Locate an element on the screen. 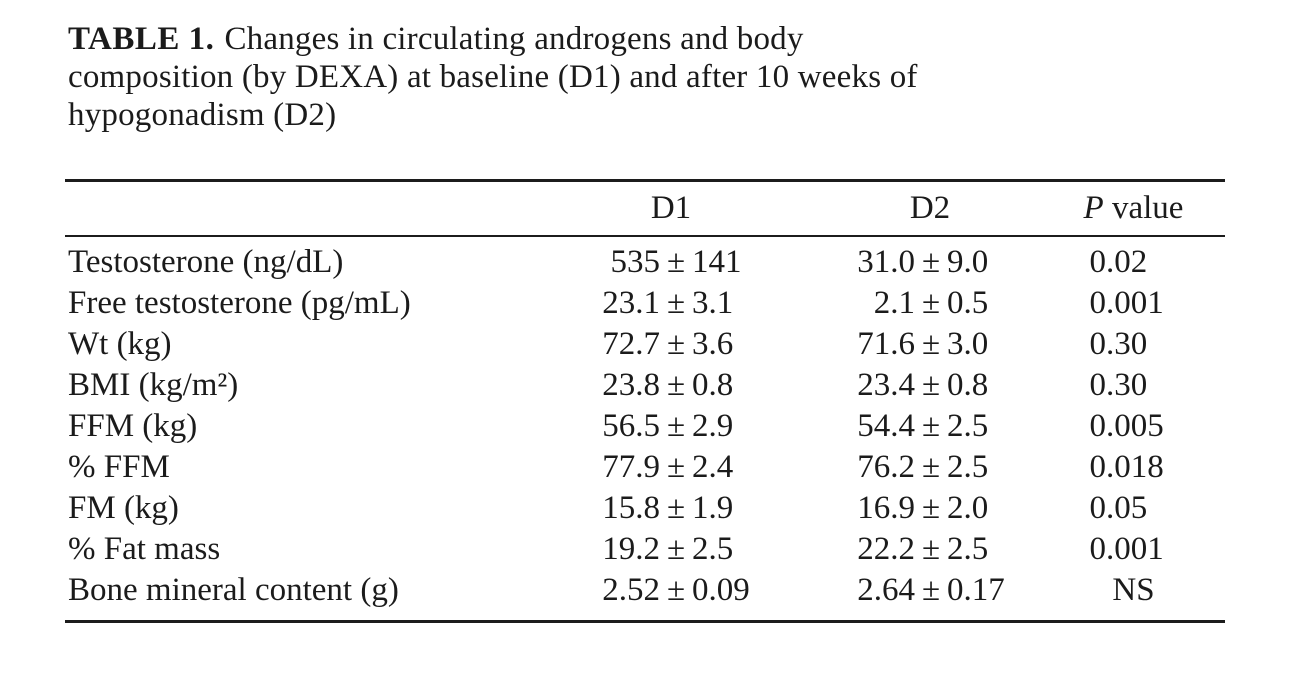 This screenshot has height=688, width=1300. d1-value: 56.5 ±2.9 is located at coordinates (700, 426).